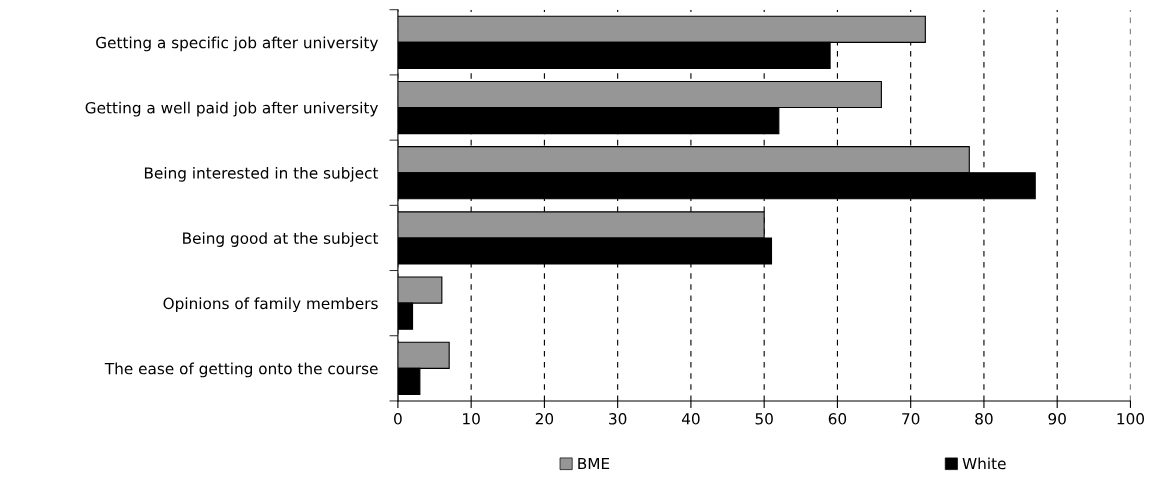 Image resolution: width=1150 pixels, height=486 pixels. Describe the element at coordinates (281, 239) in the screenshot. I see `y-tick-label: Being good at the subject` at that location.